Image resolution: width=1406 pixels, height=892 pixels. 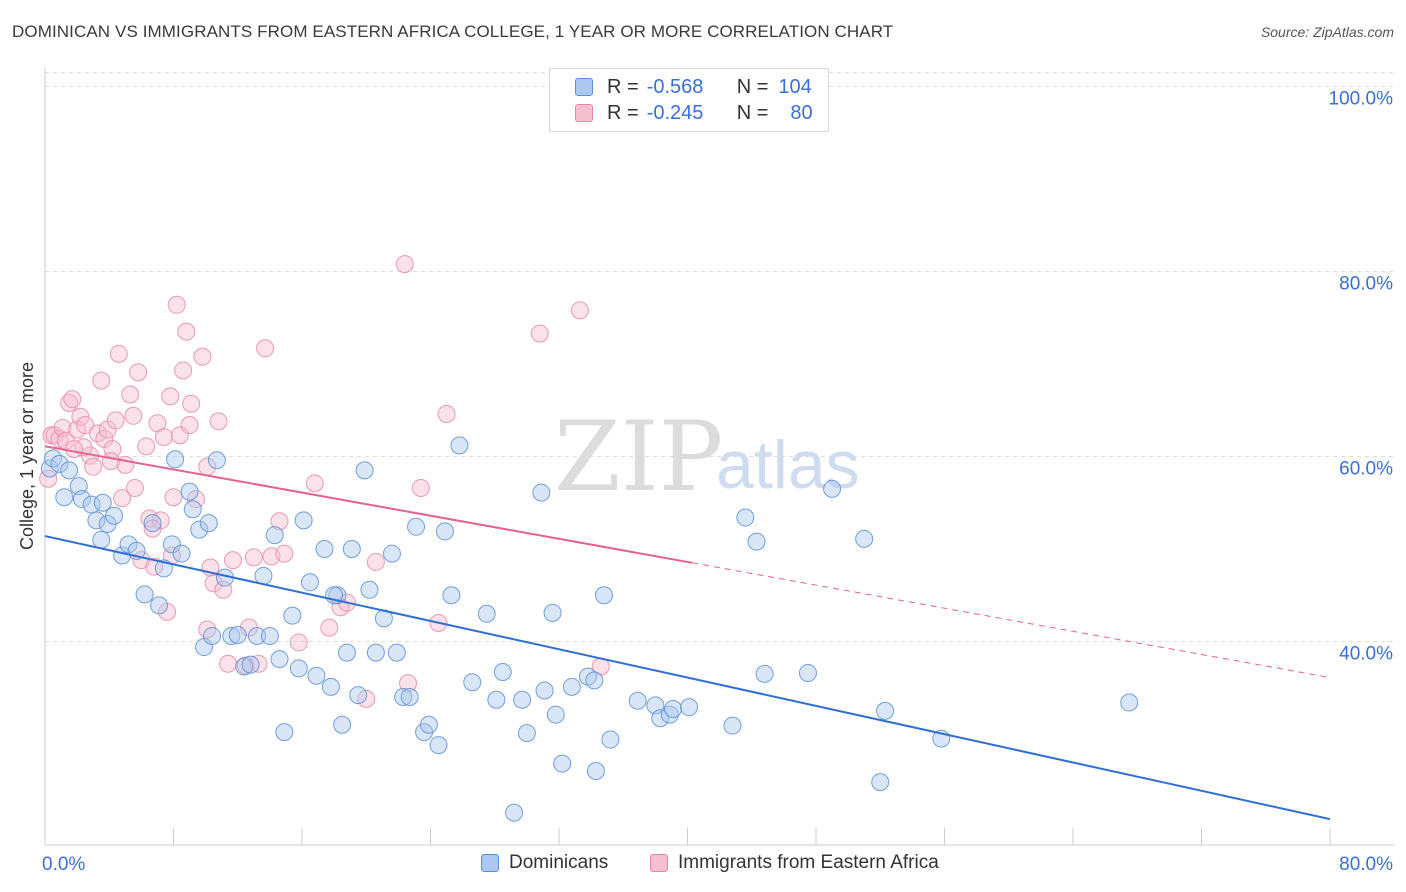 I want to click on legend-n-value: 80, so click(x=801, y=112).